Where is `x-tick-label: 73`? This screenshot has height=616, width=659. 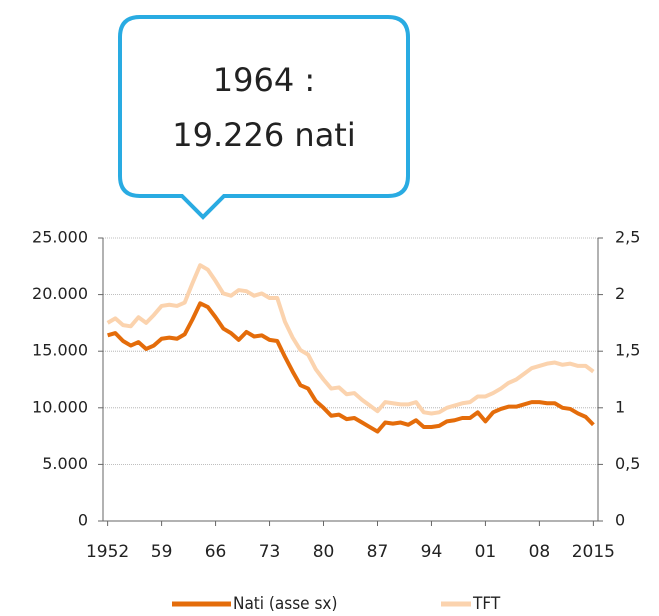 x-tick-label: 73 is located at coordinates (270, 552).